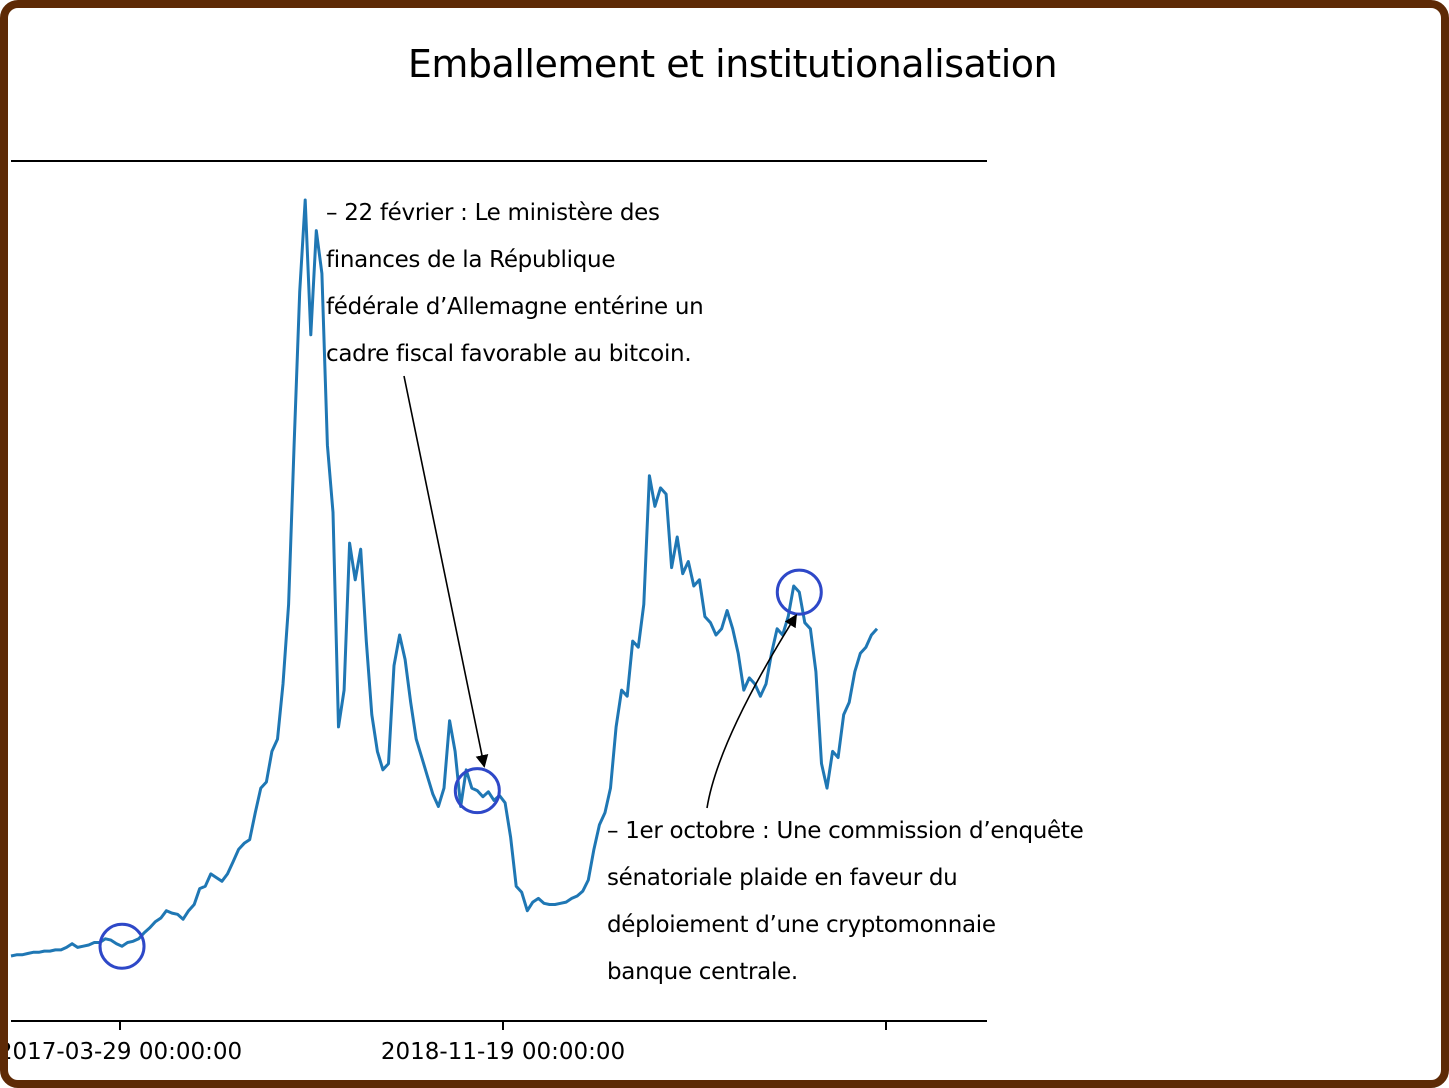  I want to click on annotation-line: fédérale d’Allemagne entérine un, so click(515, 307).